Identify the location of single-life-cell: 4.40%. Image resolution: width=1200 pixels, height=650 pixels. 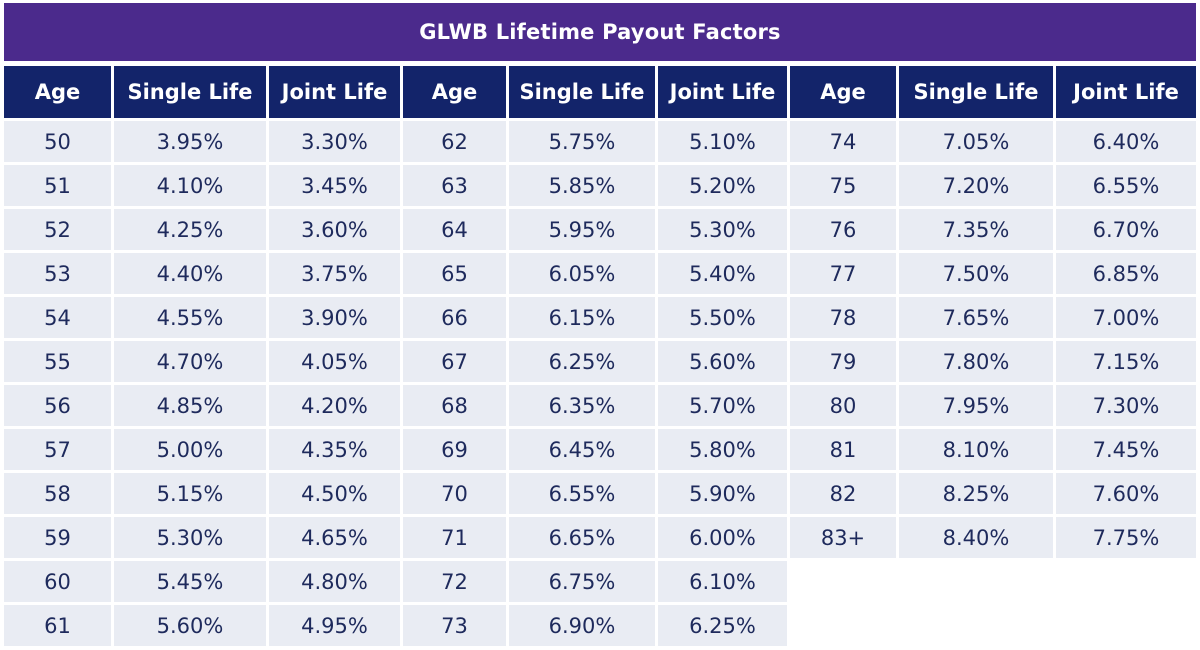
(190, 273).